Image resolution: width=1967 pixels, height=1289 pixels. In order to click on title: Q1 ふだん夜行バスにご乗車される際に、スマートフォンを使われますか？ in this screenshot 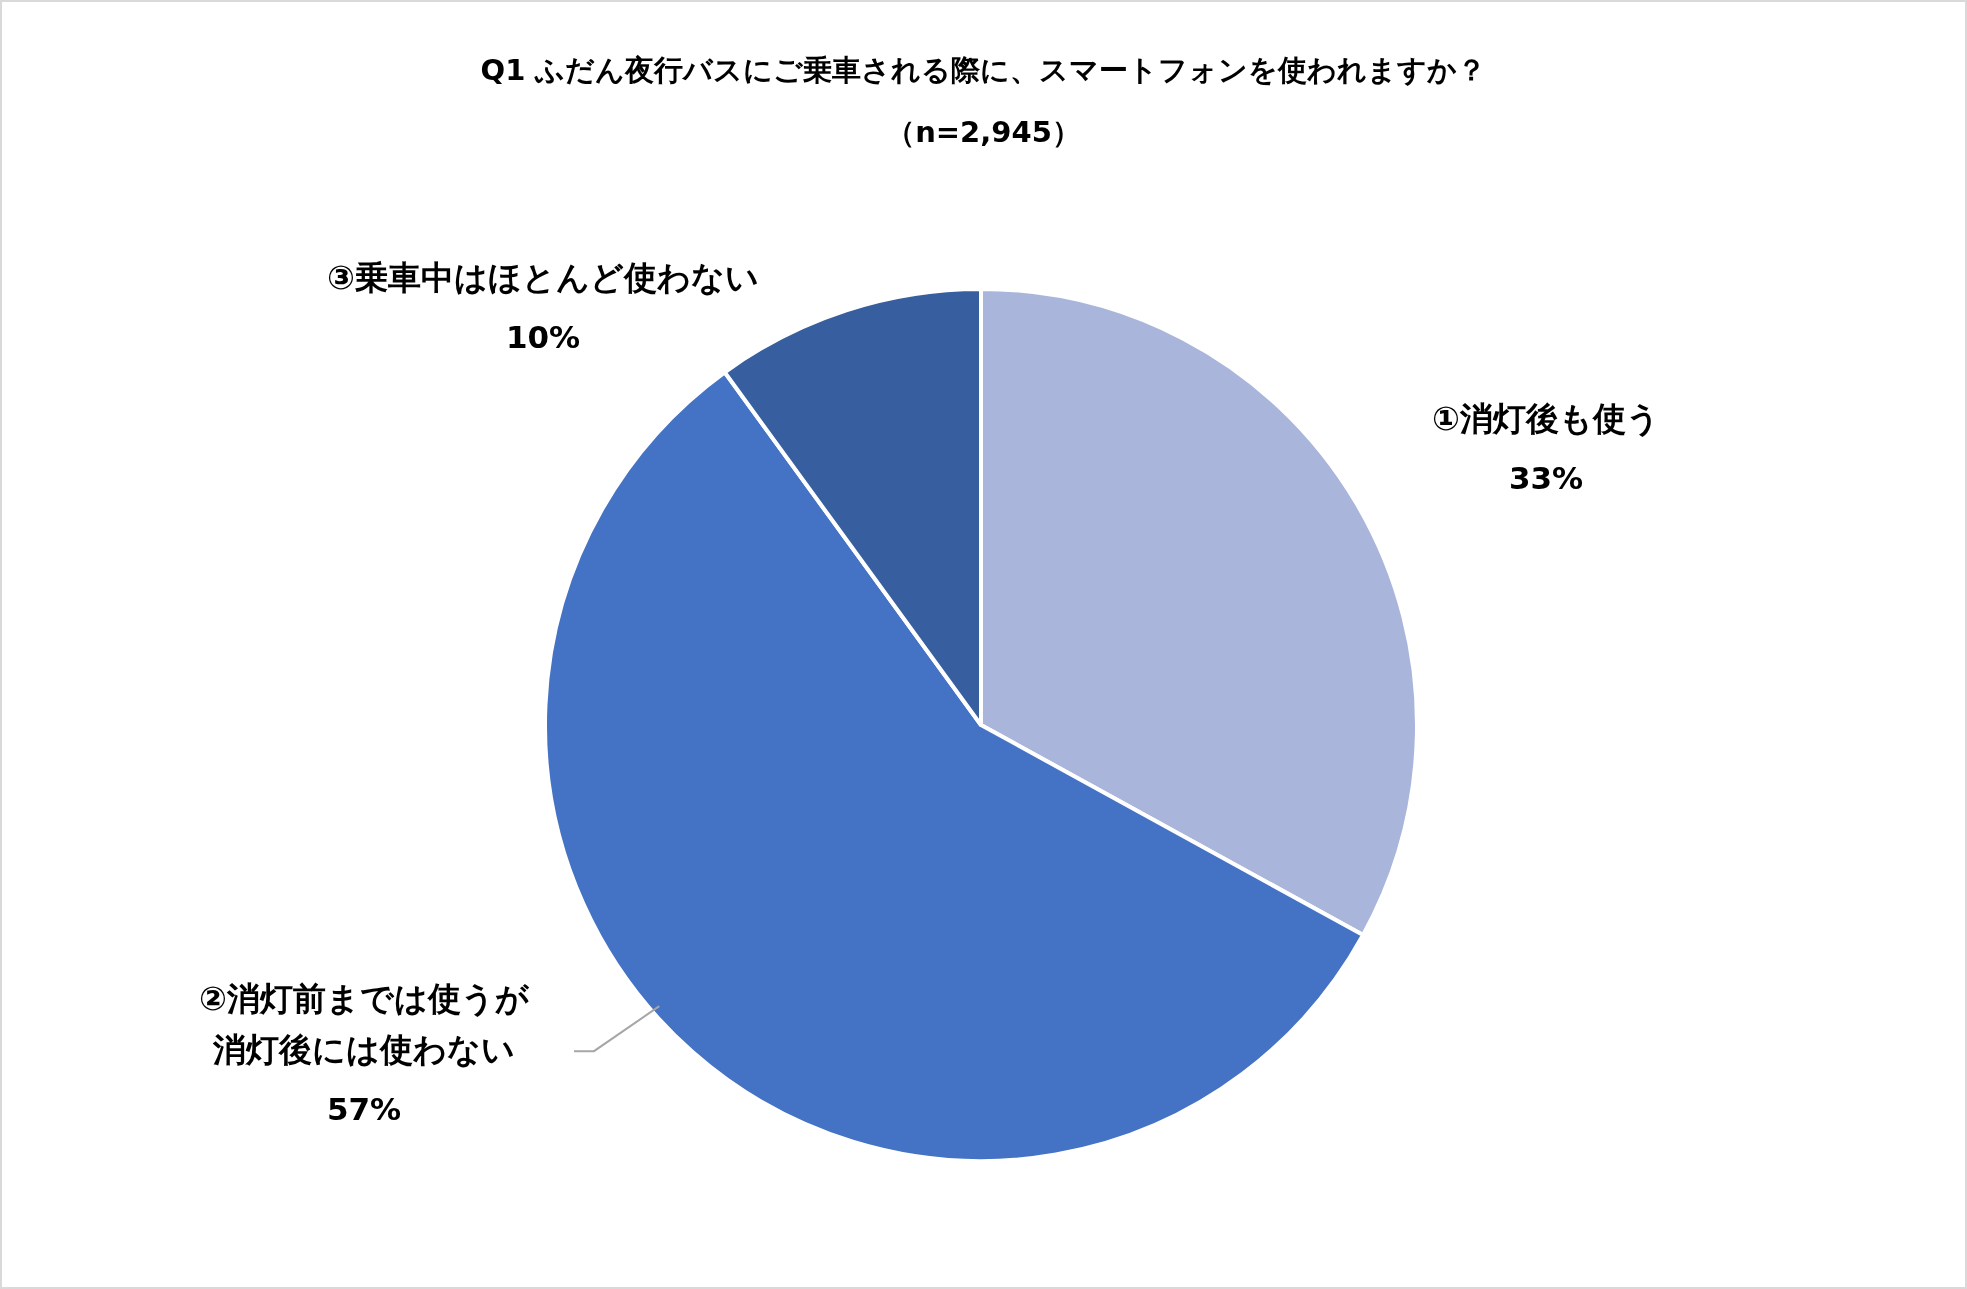, I will do `click(983, 70)`.